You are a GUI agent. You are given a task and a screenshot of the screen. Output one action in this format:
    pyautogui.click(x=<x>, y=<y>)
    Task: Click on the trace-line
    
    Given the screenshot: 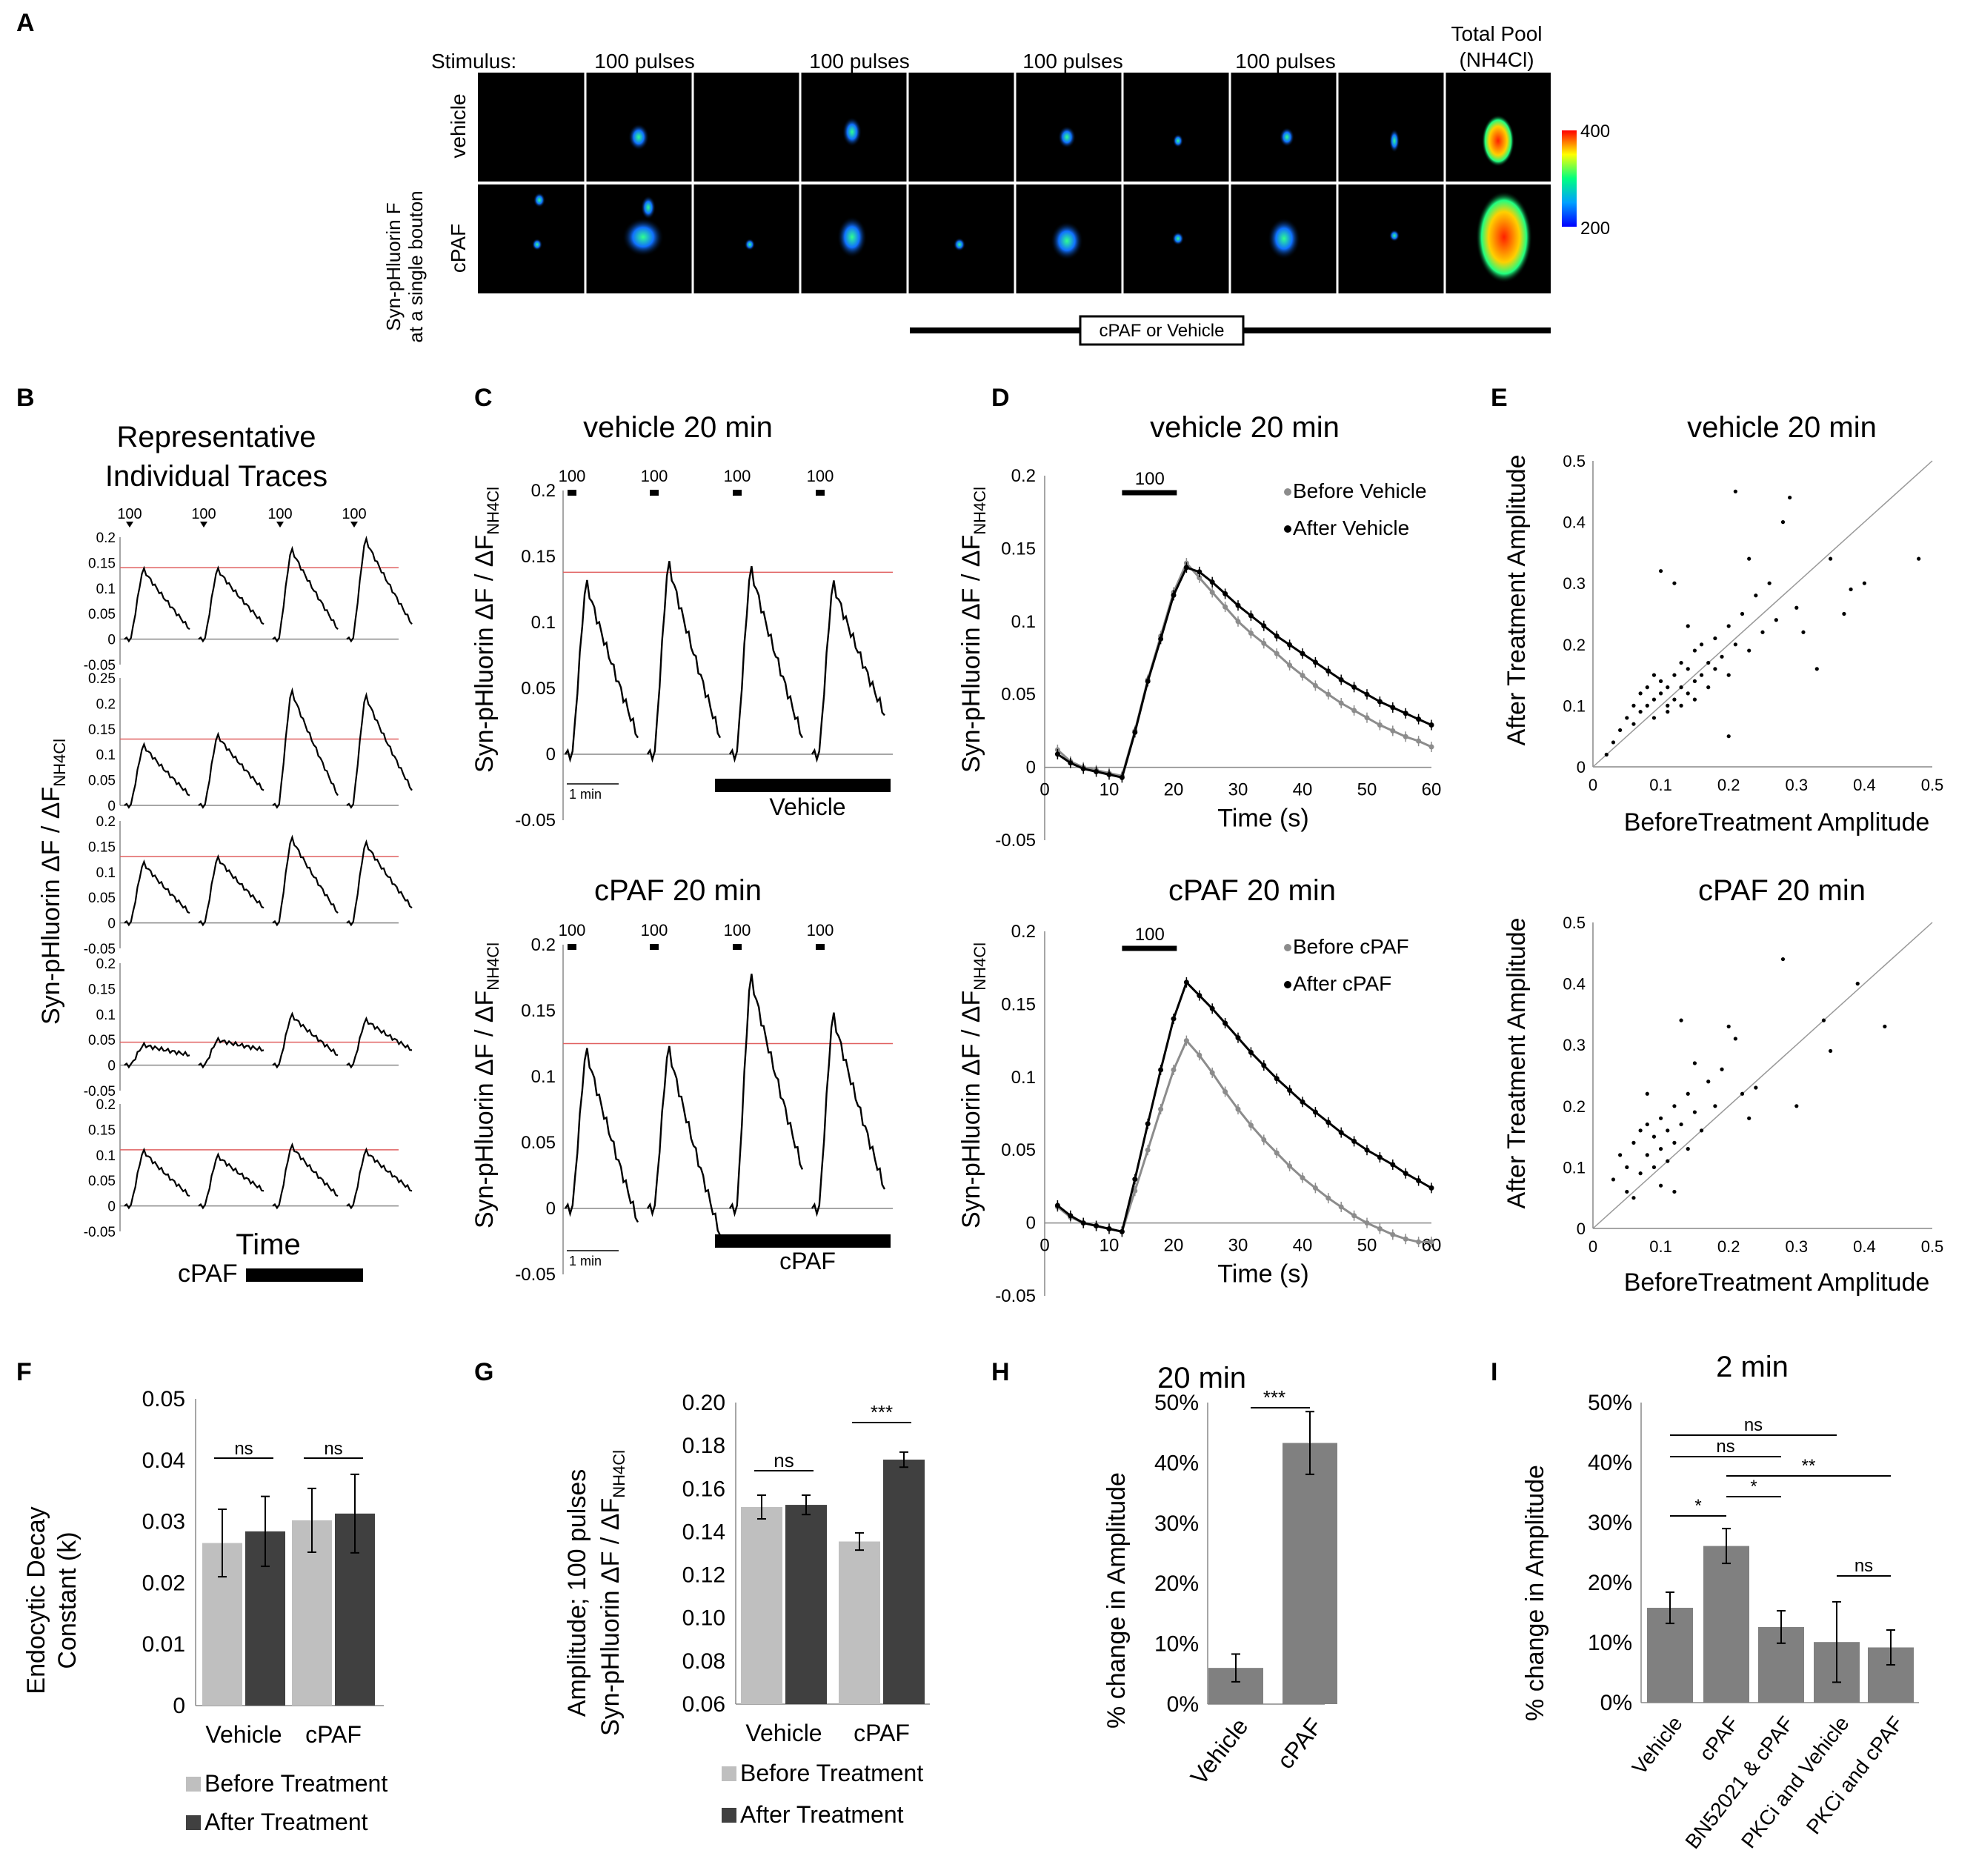 What is the action you would take?
    pyautogui.click(x=724, y=662)
    